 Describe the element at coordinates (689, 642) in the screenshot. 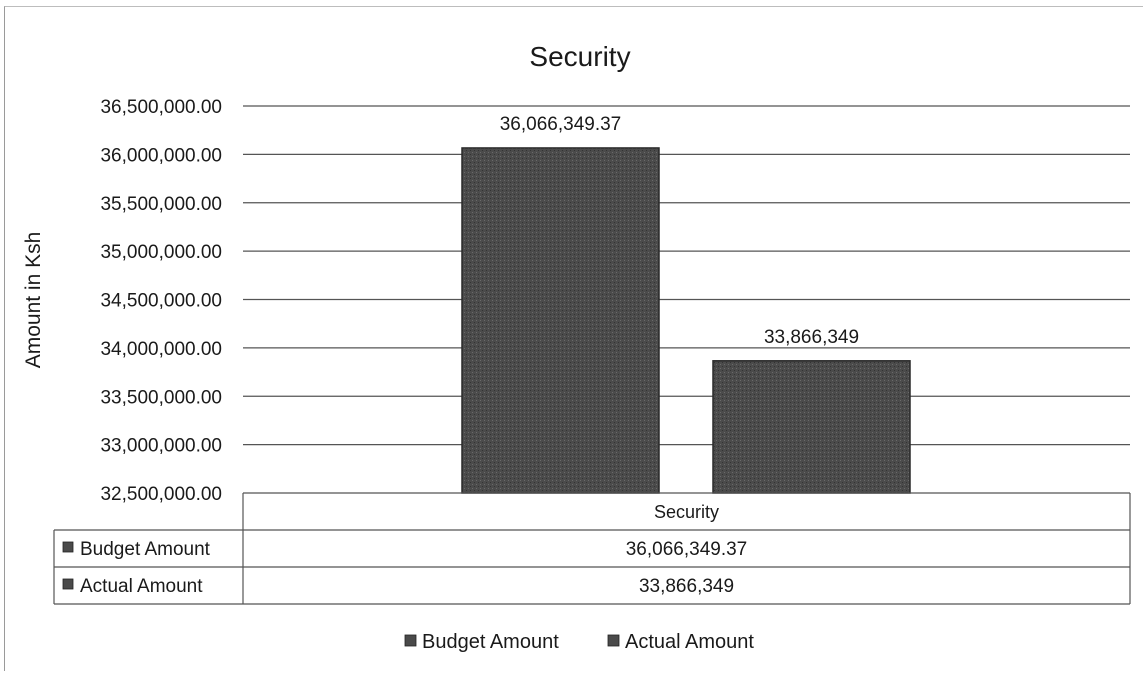

I see `legend-entry: Actual Amount` at that location.